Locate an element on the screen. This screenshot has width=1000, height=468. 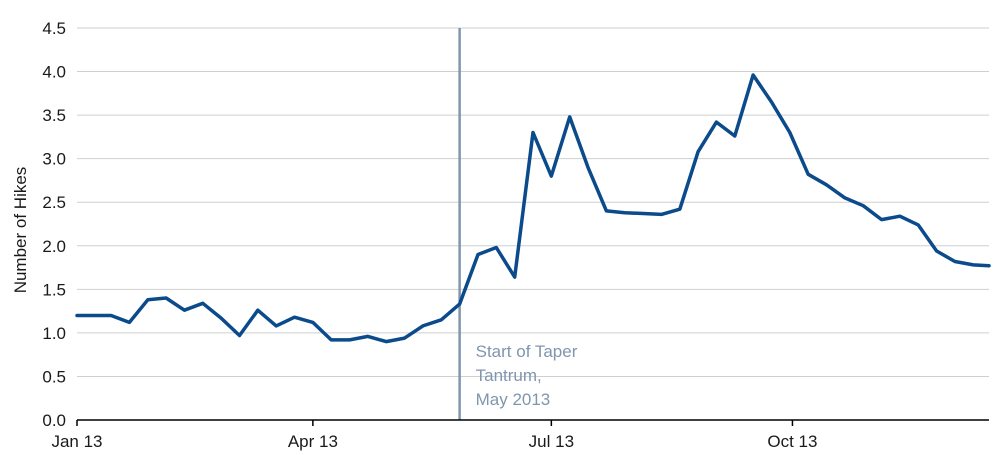
y-tick-label: 4.0 is located at coordinates (54, 72).